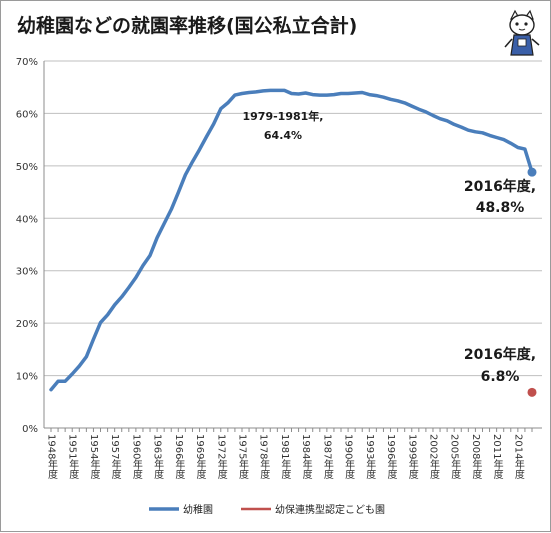 The width and height of the screenshot is (551, 533). What do you see at coordinates (27, 219) in the screenshot?
I see `y-tick-label: 40%` at bounding box center [27, 219].